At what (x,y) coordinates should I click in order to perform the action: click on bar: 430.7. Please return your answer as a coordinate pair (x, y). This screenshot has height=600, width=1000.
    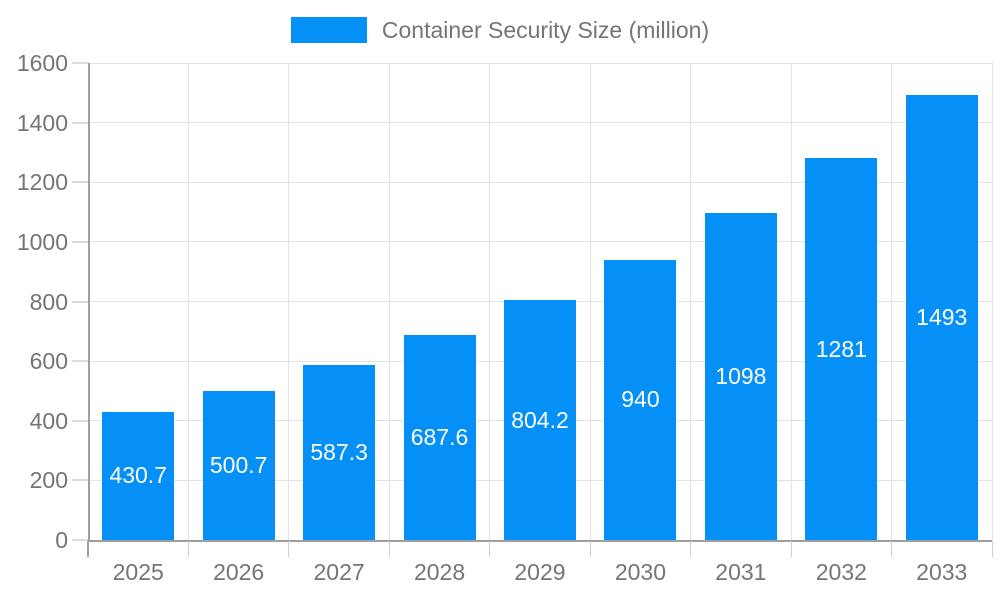
    Looking at the image, I should click on (138, 475).